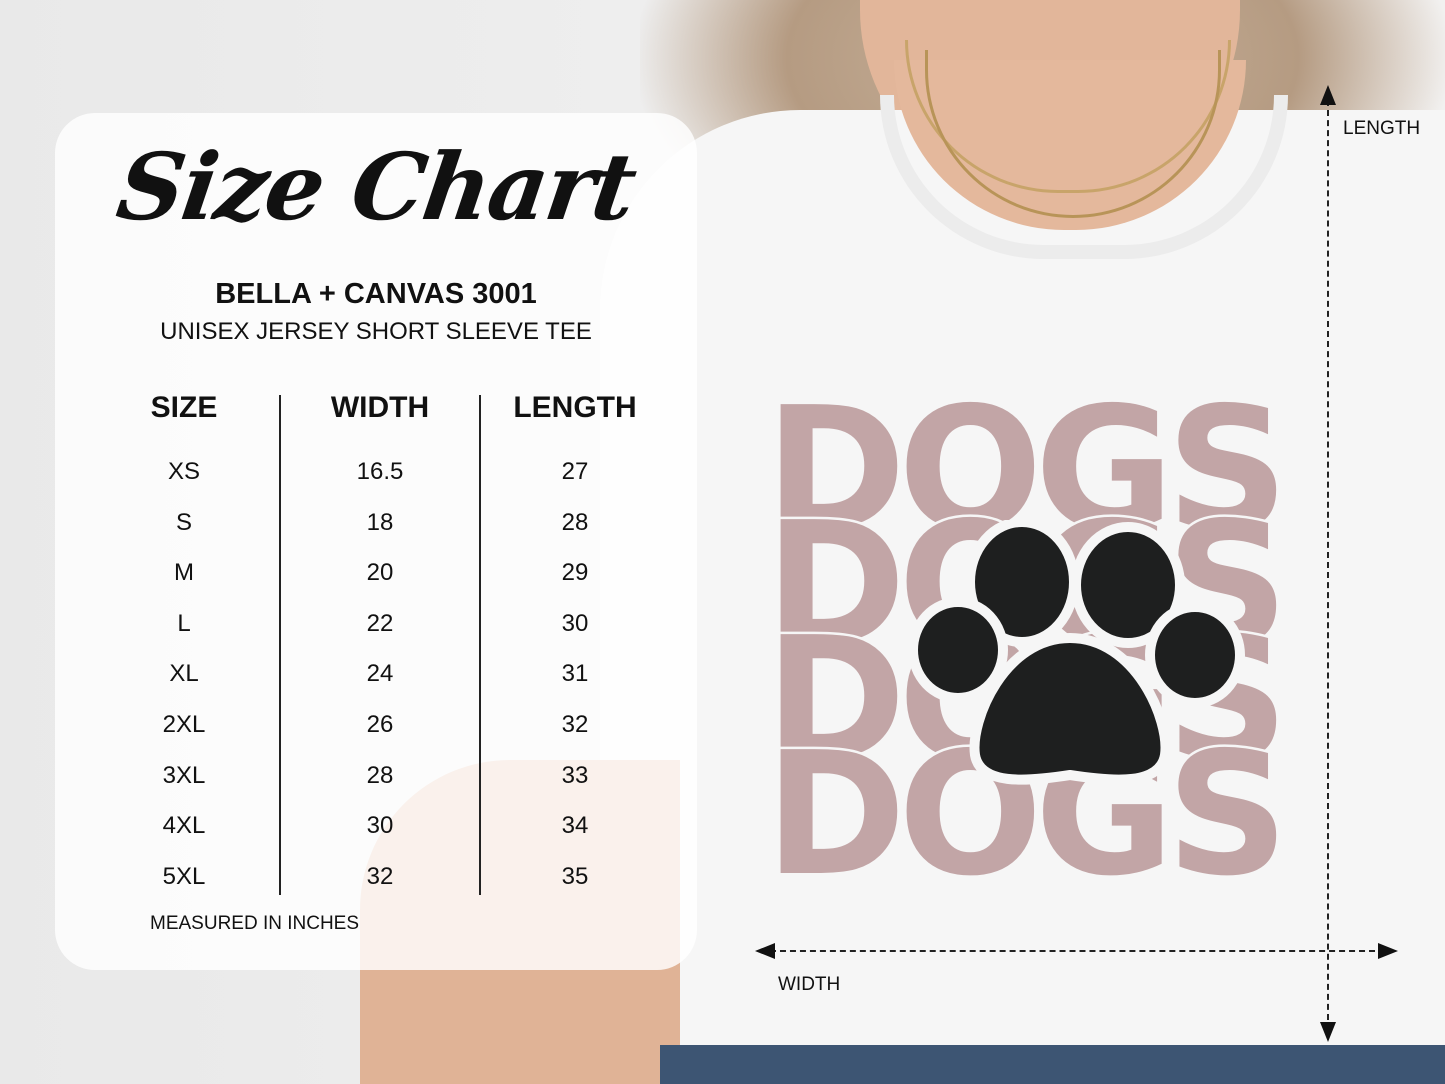  I want to click on arrow-left-icon, so click(765, 951).